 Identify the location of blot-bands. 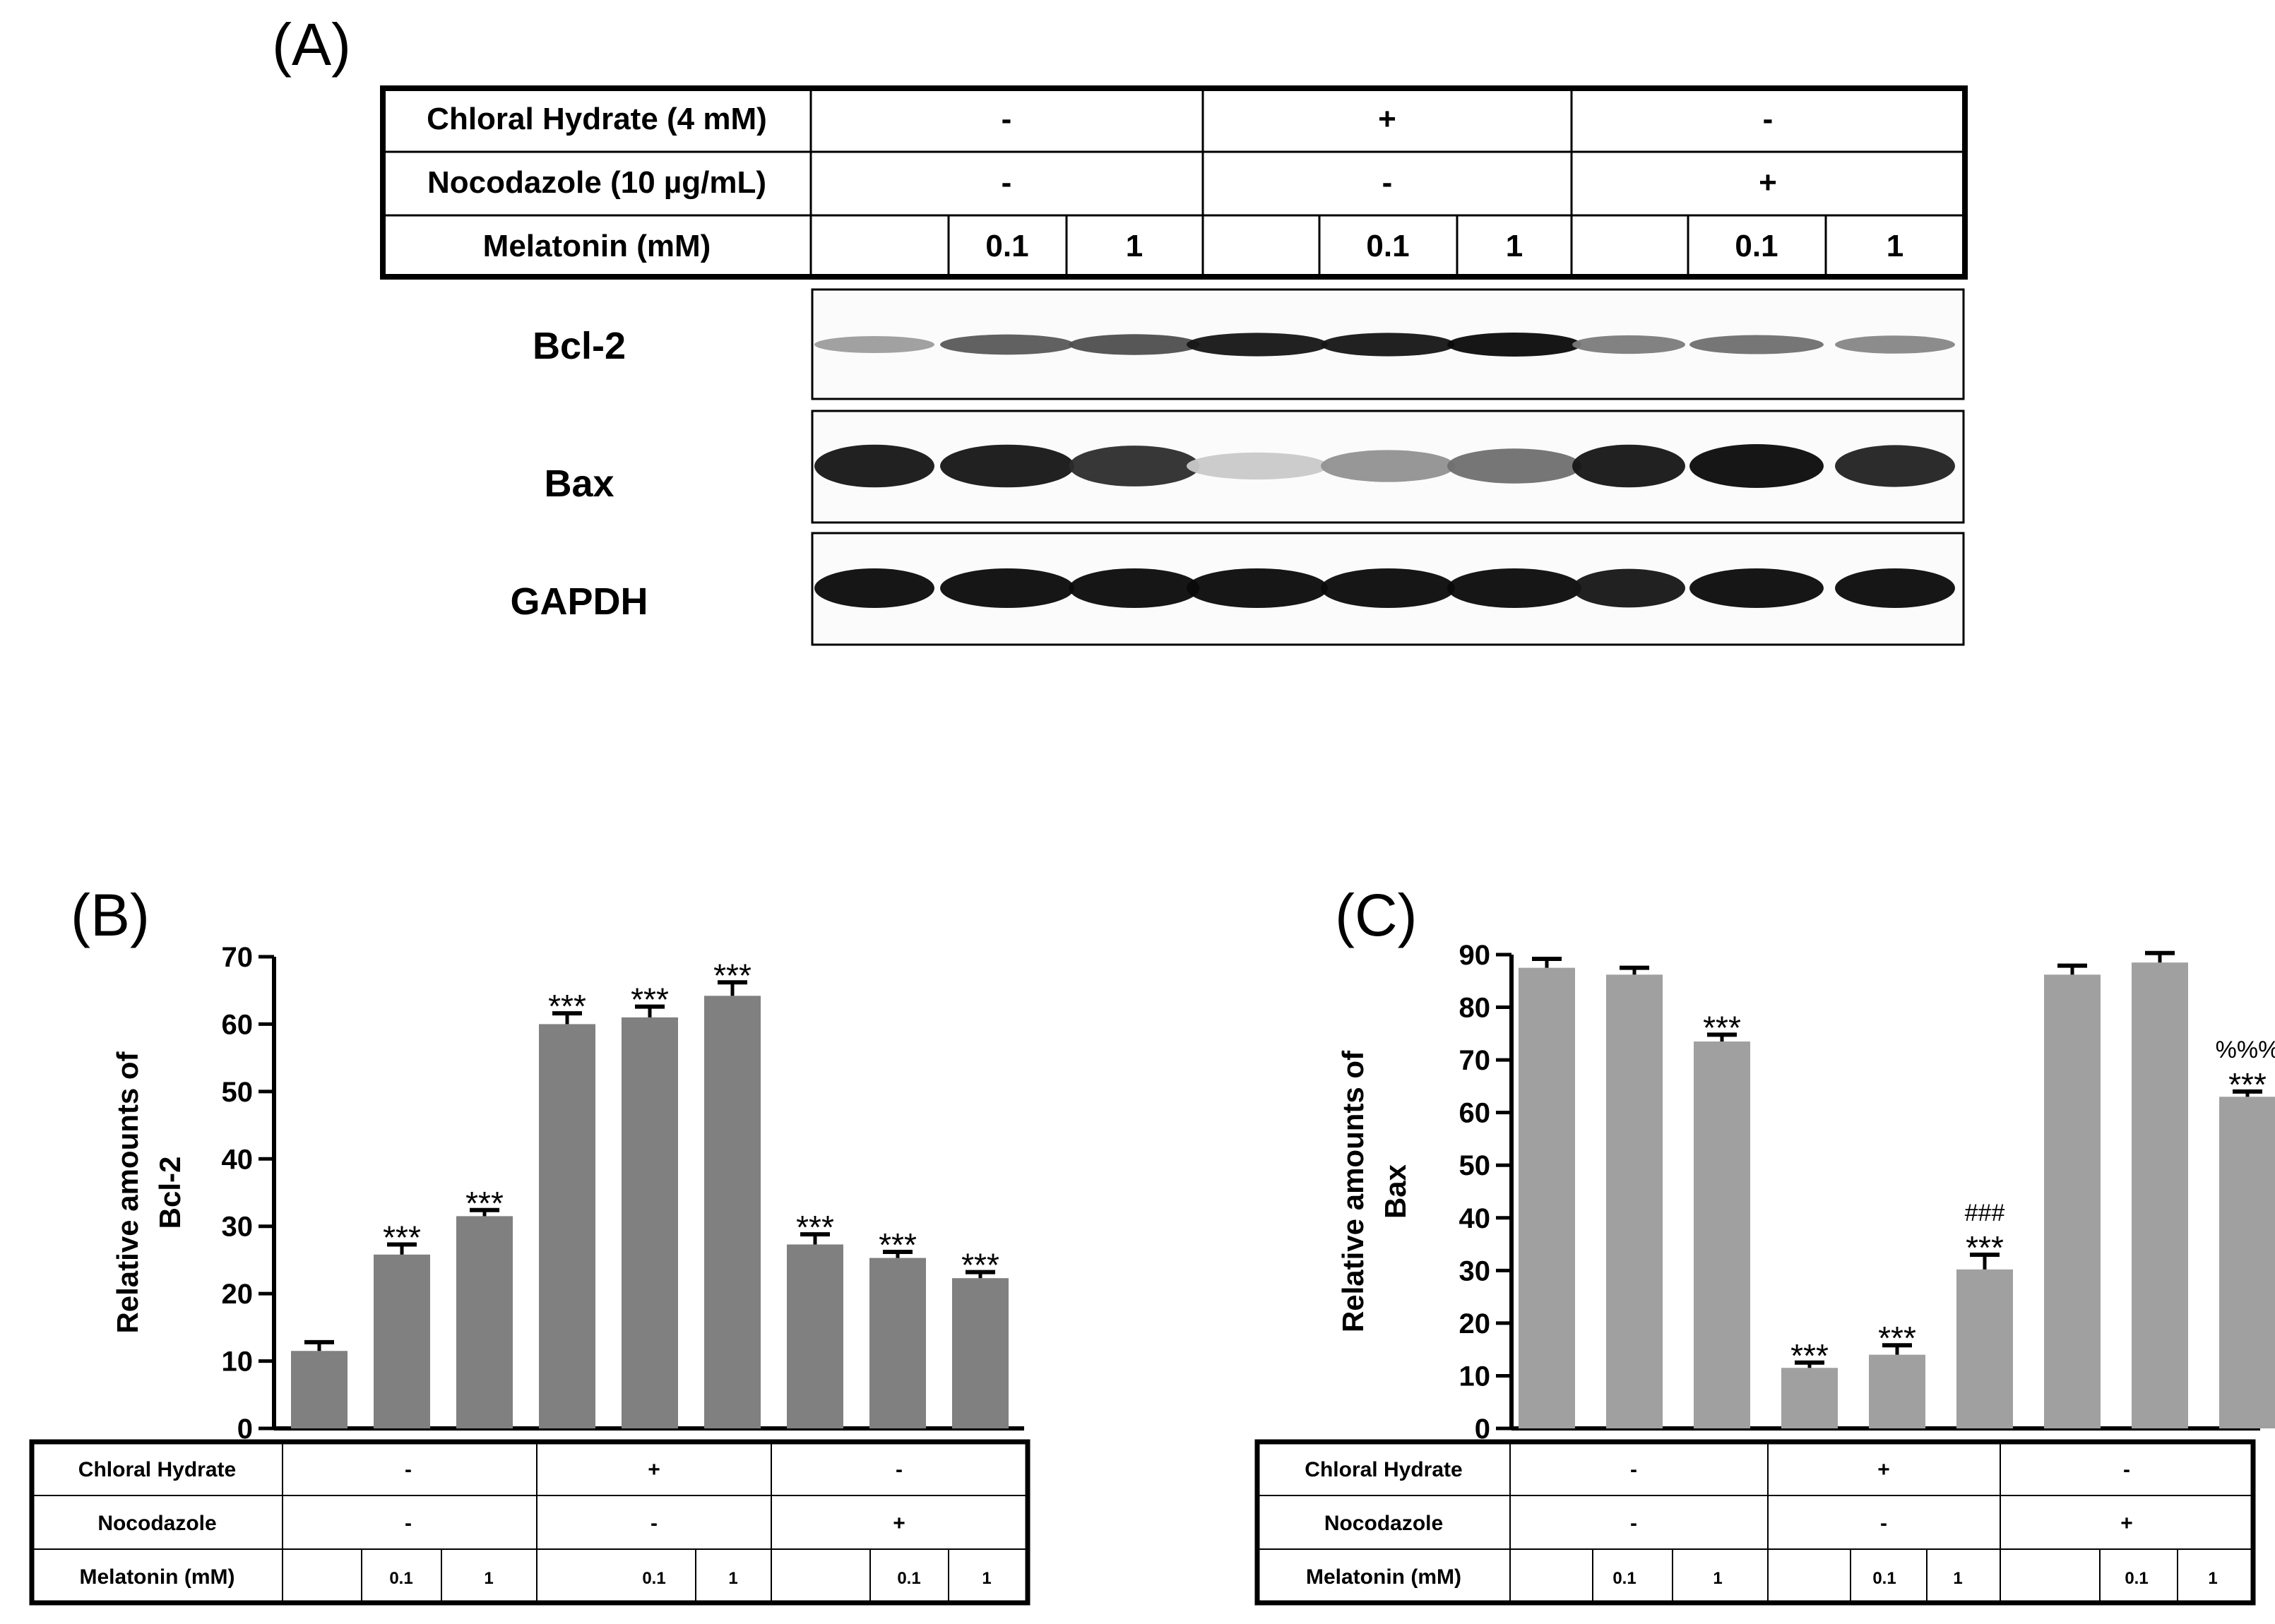
(1385, 470).